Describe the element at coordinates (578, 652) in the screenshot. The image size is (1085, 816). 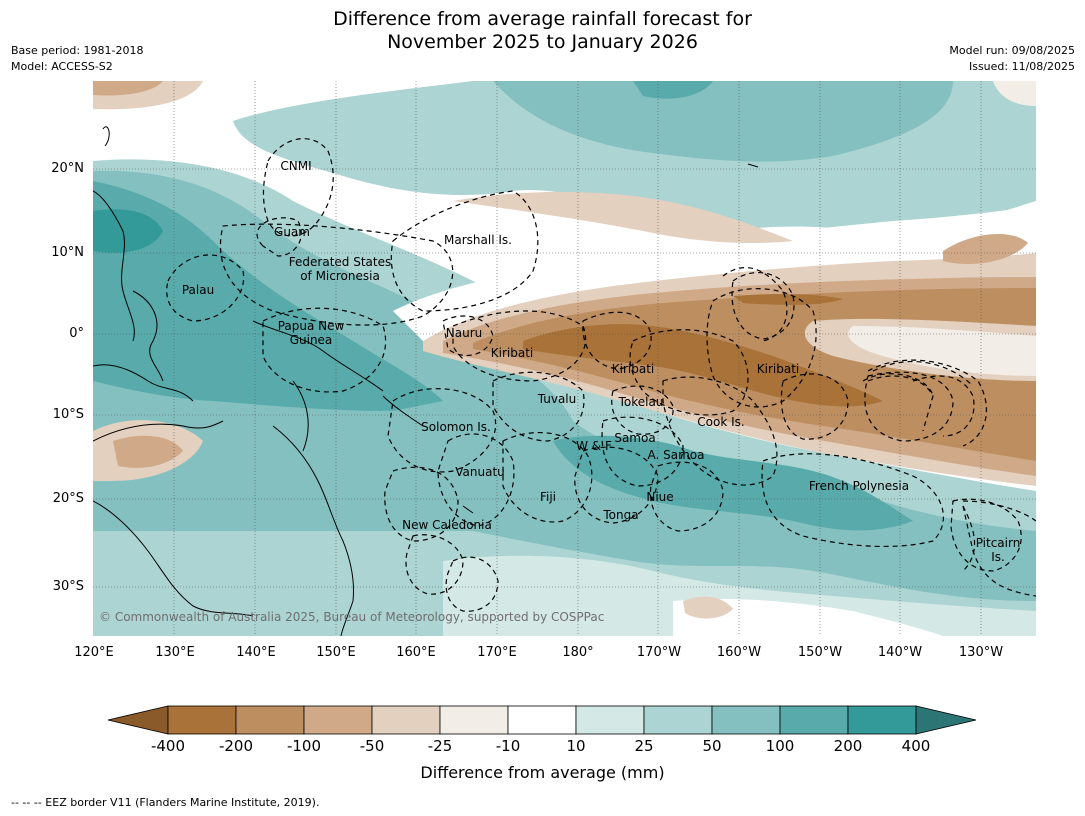
I see `lon-tick-label: 180°` at that location.